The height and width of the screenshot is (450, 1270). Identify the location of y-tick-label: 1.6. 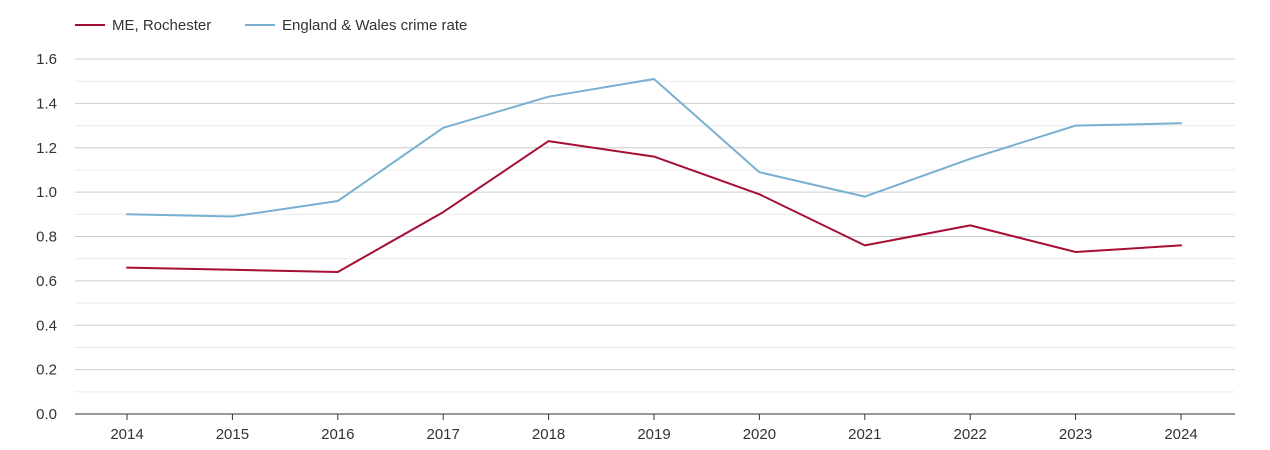
(46, 59).